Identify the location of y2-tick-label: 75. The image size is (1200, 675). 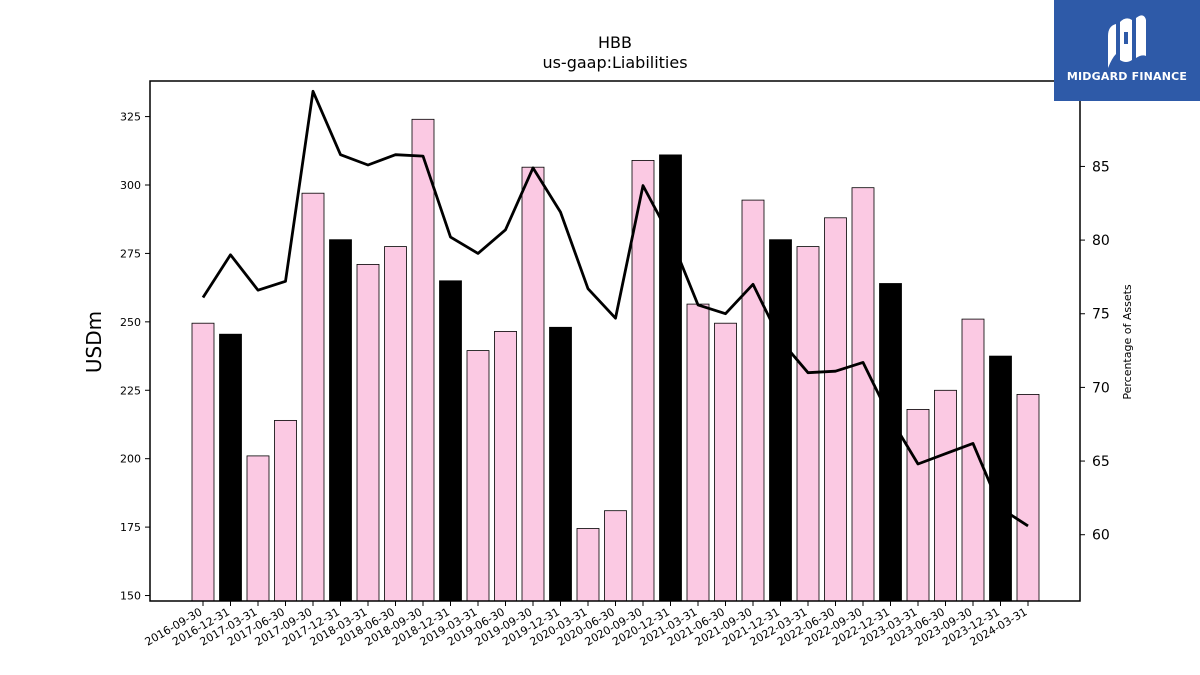
(1101, 315).